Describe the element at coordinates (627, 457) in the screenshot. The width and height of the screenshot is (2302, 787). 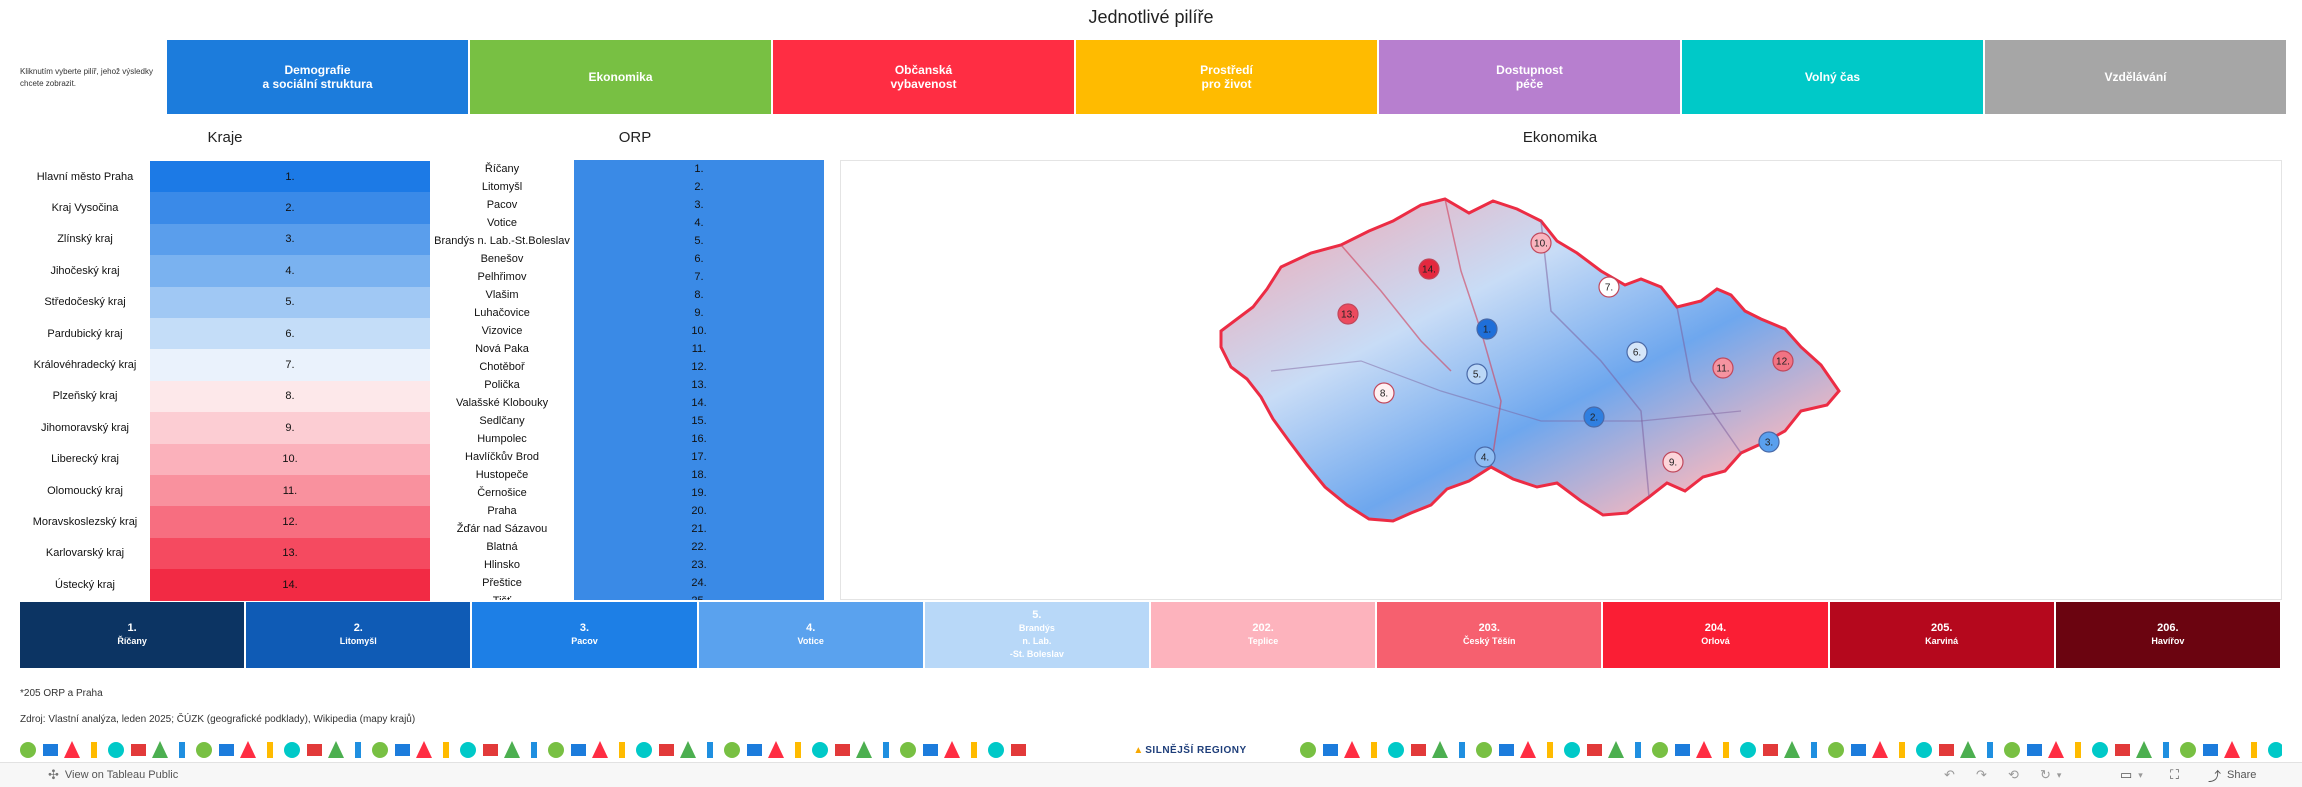
I see `orp-row: Havlíčkův Brod 17.` at that location.